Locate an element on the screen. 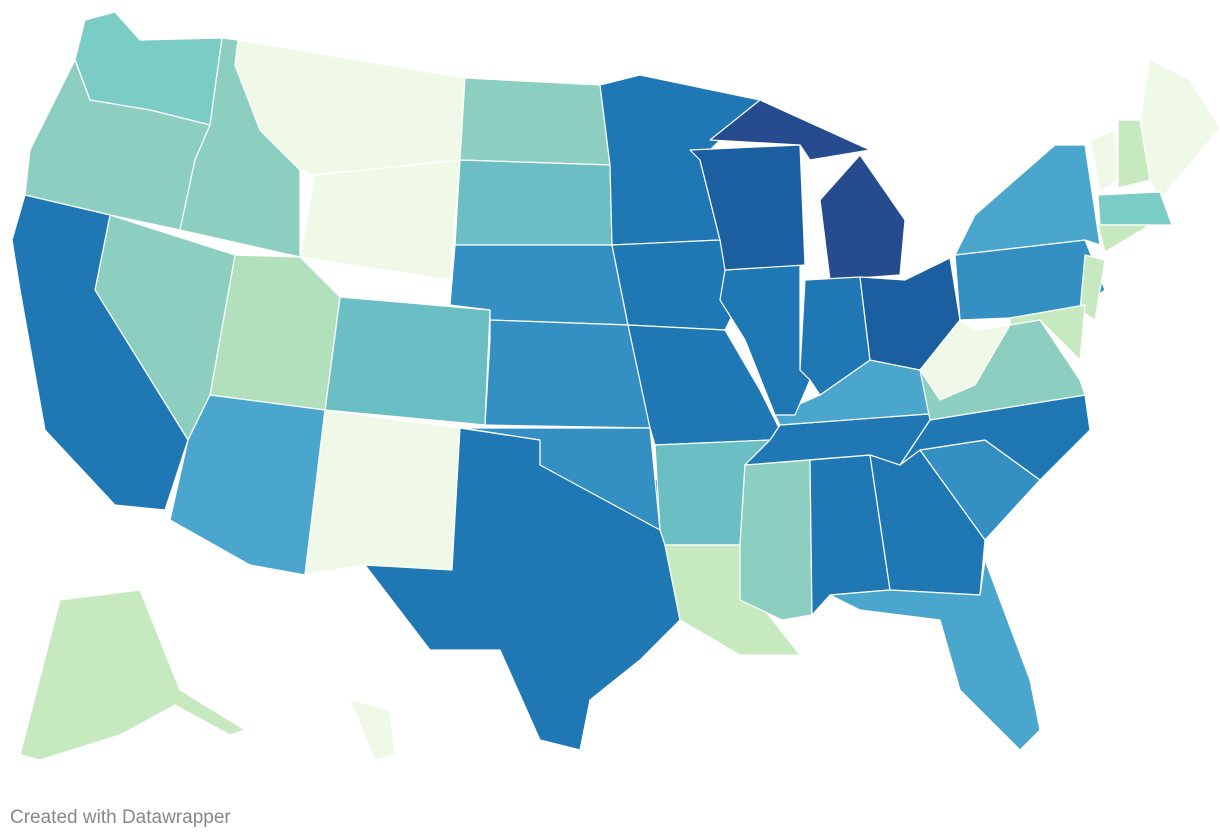  credit: Created with Datawrapper is located at coordinates (120, 817).